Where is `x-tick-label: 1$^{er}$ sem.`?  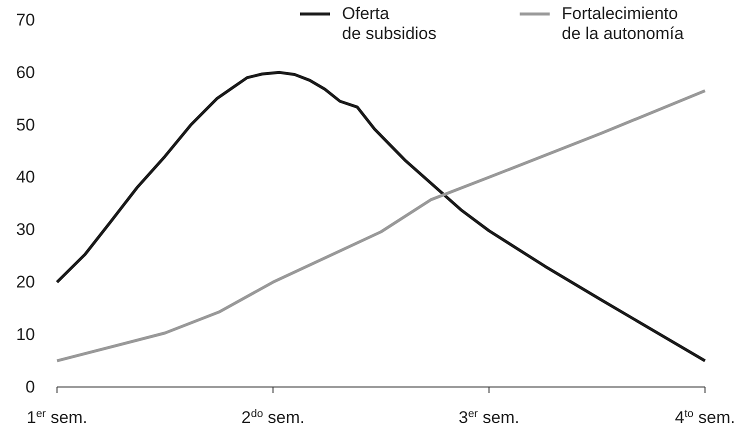 x-tick-label: 1$^{er}$ sem. is located at coordinates (57, 417).